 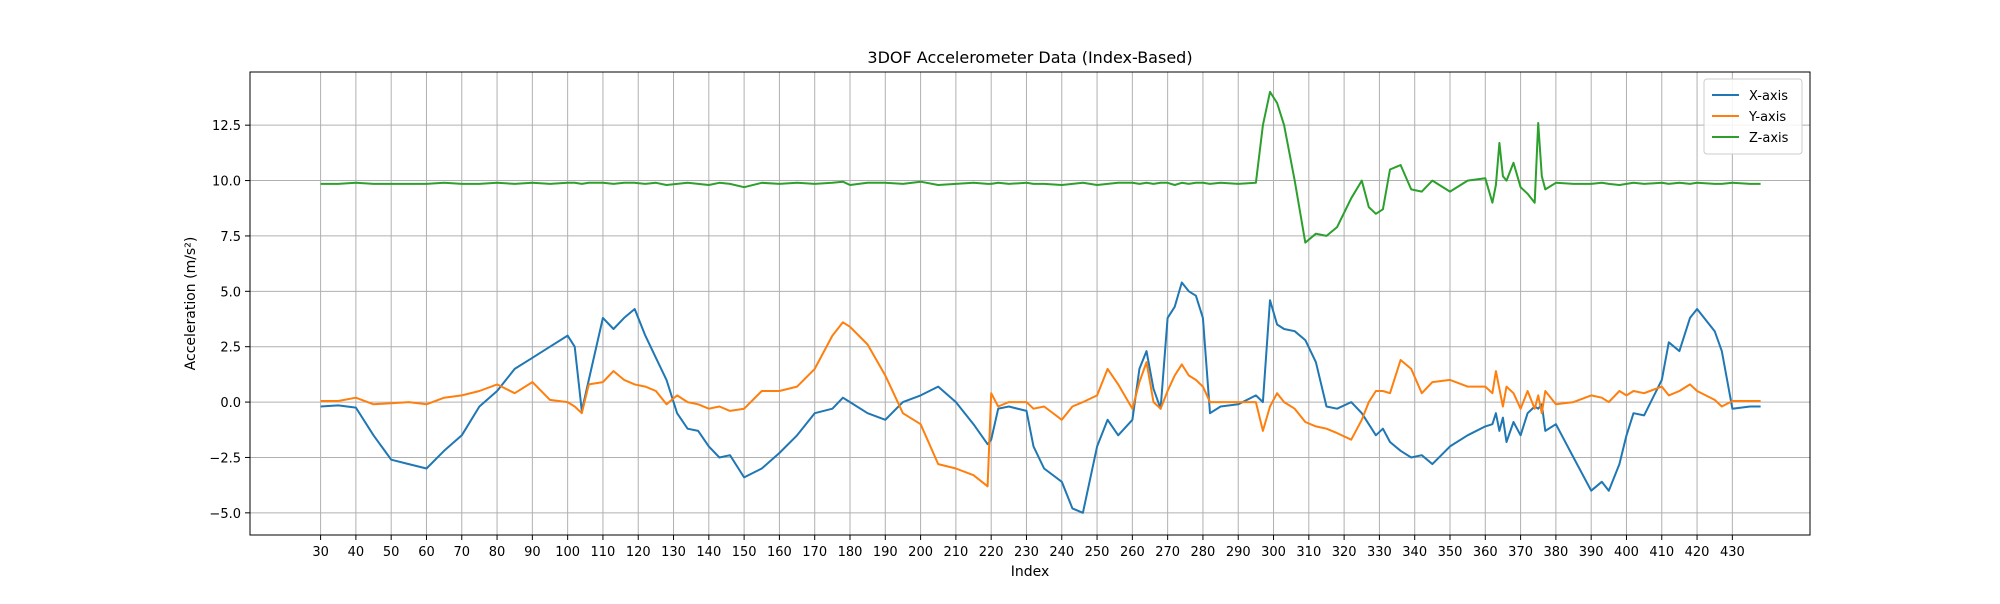 What do you see at coordinates (1273, 552) in the screenshot?
I see `x-tick-label: 300` at bounding box center [1273, 552].